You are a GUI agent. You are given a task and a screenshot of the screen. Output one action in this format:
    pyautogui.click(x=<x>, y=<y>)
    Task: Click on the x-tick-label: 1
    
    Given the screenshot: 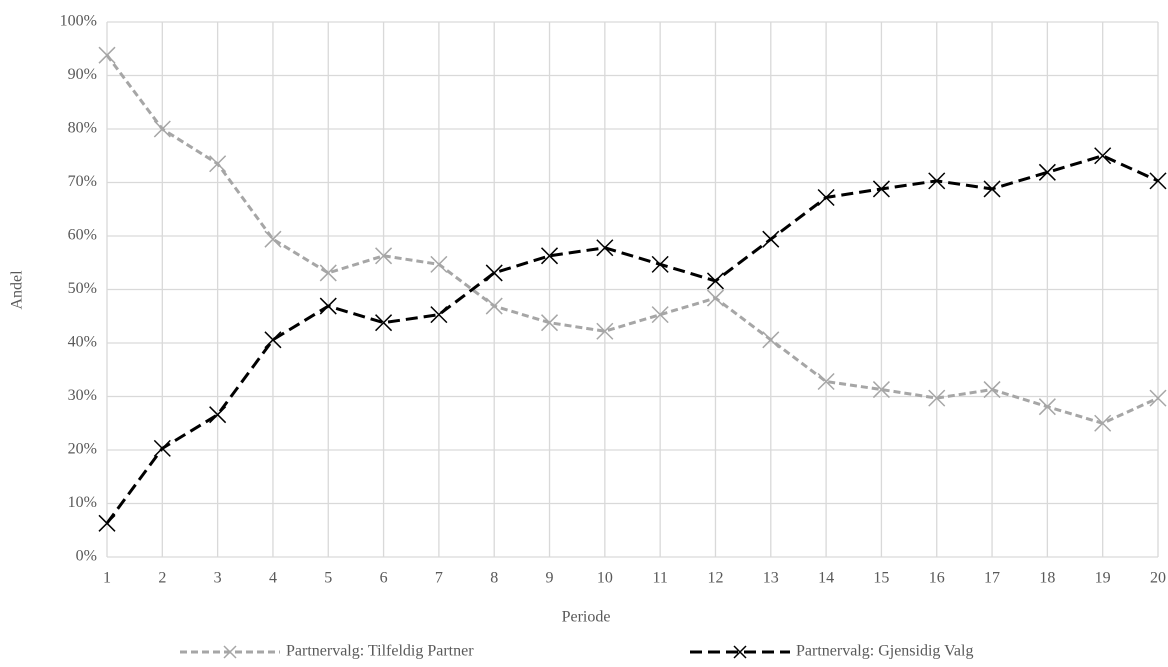 What is the action you would take?
    pyautogui.click(x=107, y=578)
    